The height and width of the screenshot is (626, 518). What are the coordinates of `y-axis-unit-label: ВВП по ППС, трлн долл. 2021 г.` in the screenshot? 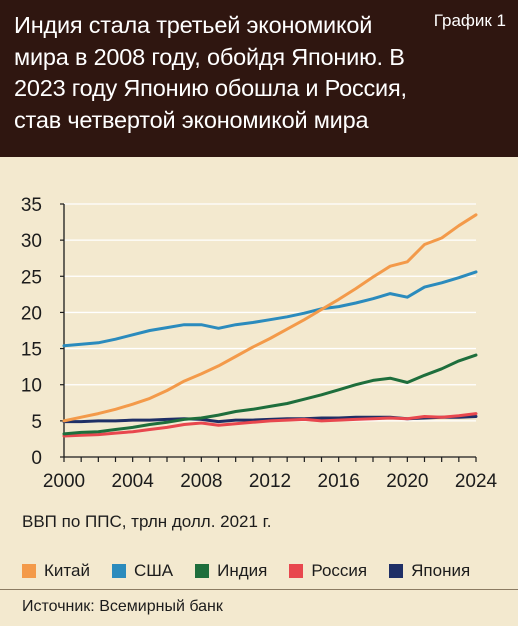 It's located at (147, 521).